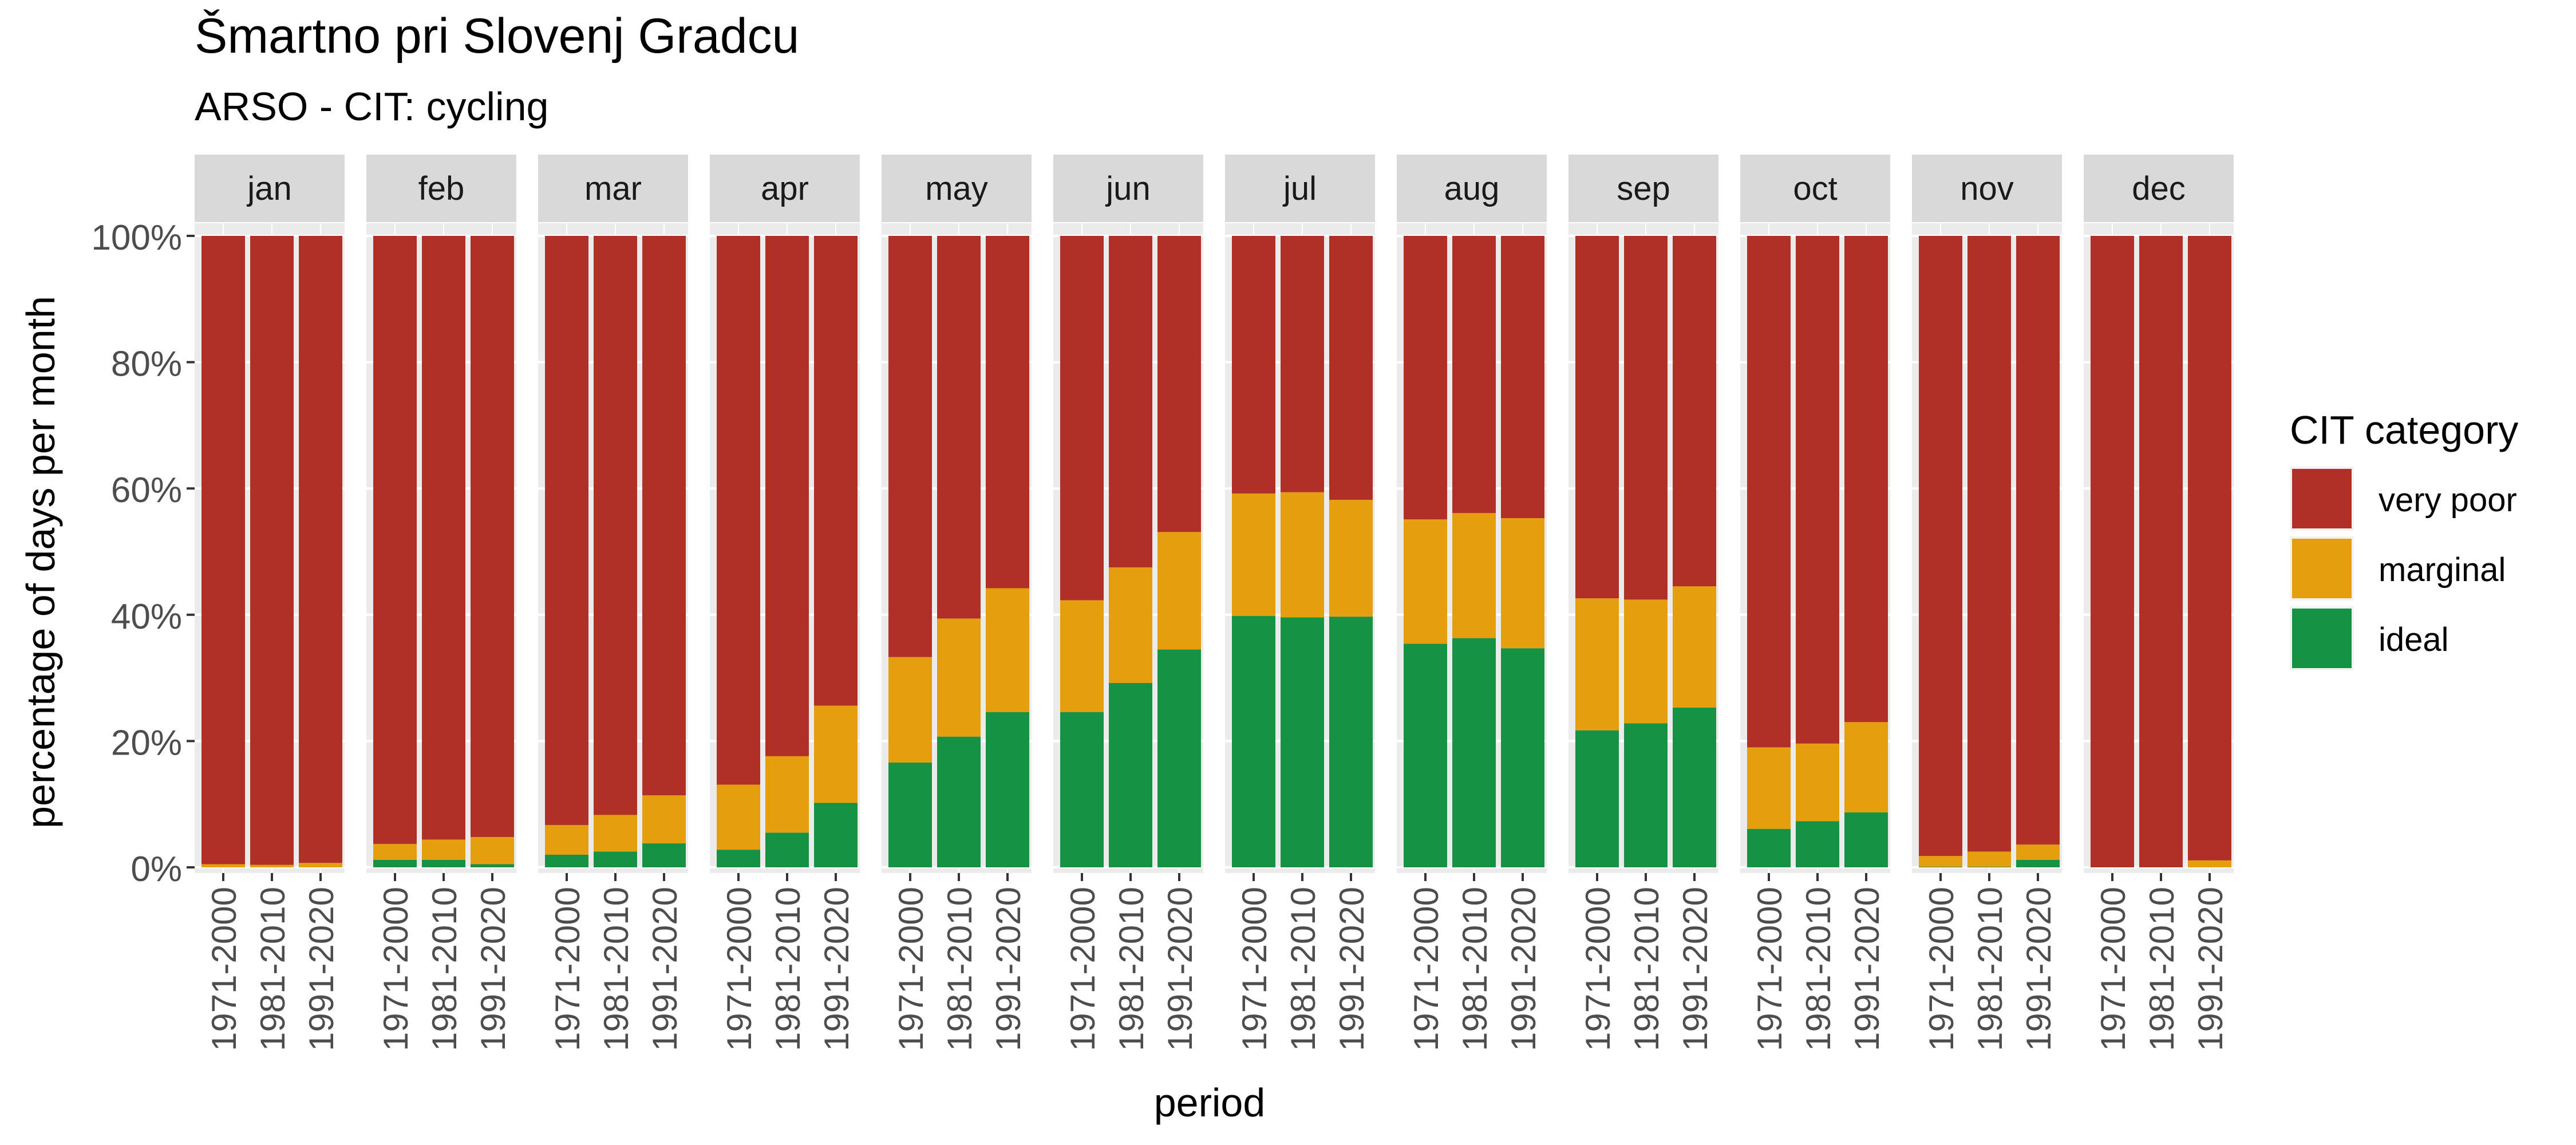 The image size is (2576, 1145). What do you see at coordinates (2322, 639) in the screenshot?
I see `legend-swatch-ideal` at bounding box center [2322, 639].